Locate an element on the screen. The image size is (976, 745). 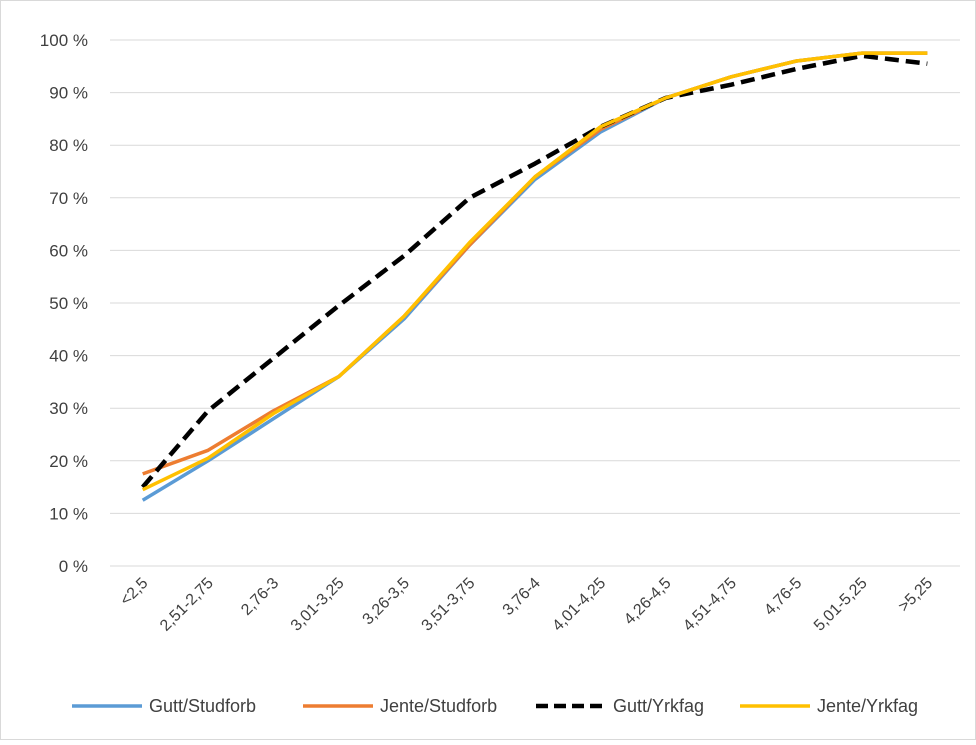
legend-label: Gutt/Yrkfag is located at coordinates (658, 706).